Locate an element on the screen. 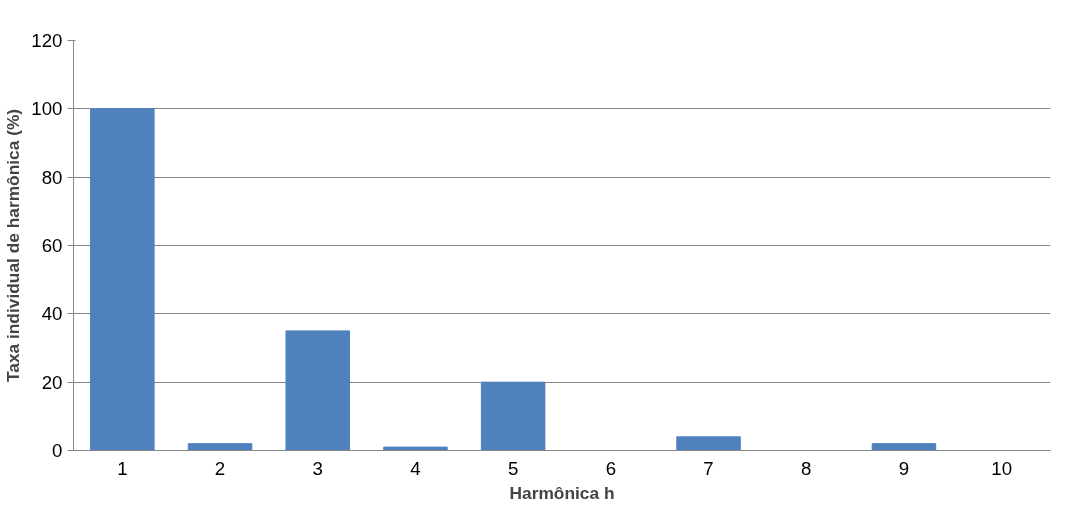 The height and width of the screenshot is (522, 1090). y-tick-label: 20 is located at coordinates (52, 382).